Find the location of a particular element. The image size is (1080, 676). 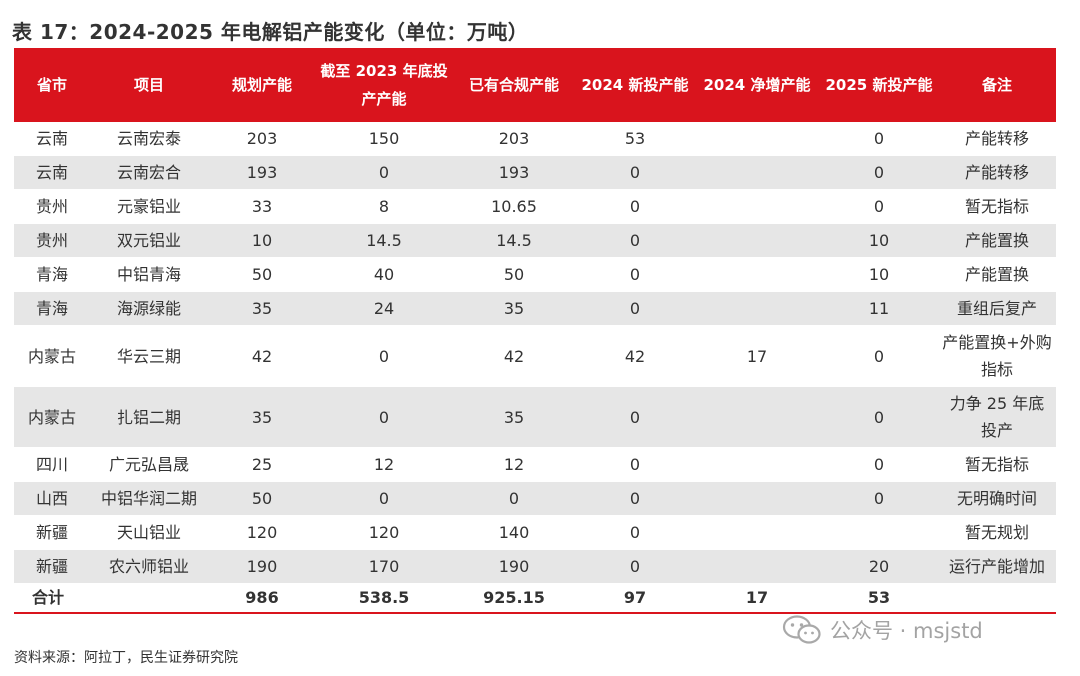

table-row: 新疆 农六师铝业 190 170 190 0 20 运行产能增加 is located at coordinates (535, 566).